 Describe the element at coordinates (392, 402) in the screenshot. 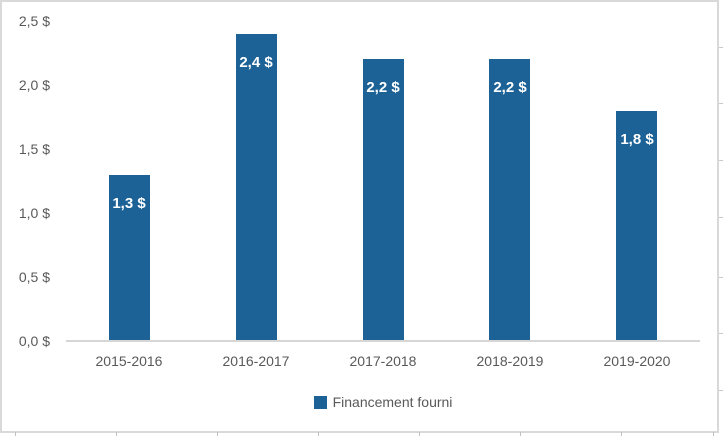

I see `legend-label: Financement fourni` at that location.